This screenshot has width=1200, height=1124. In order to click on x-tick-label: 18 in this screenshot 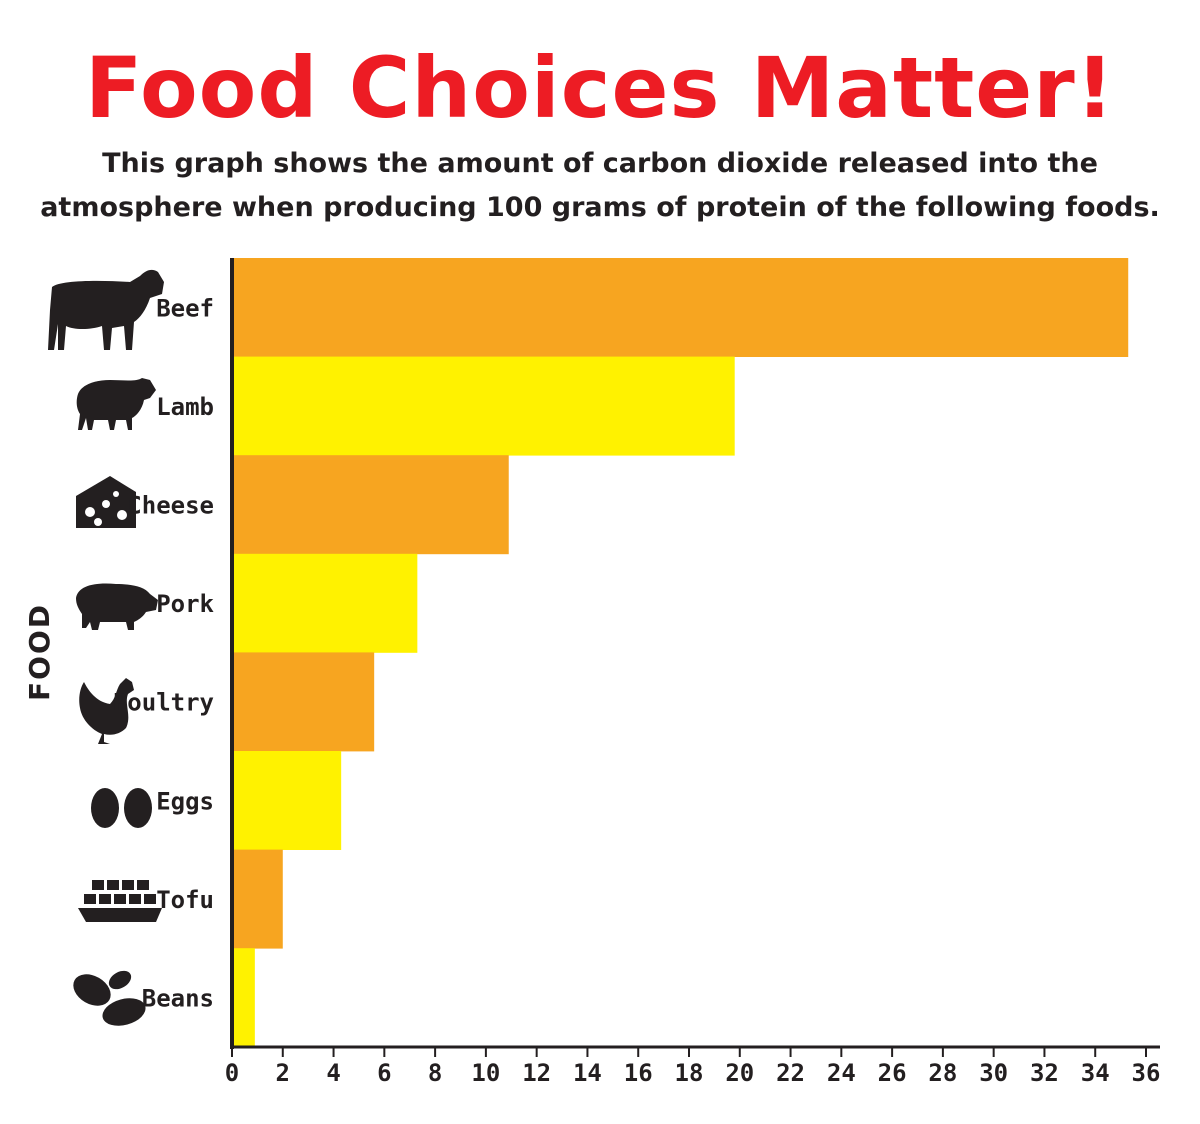, I will do `click(689, 1073)`.